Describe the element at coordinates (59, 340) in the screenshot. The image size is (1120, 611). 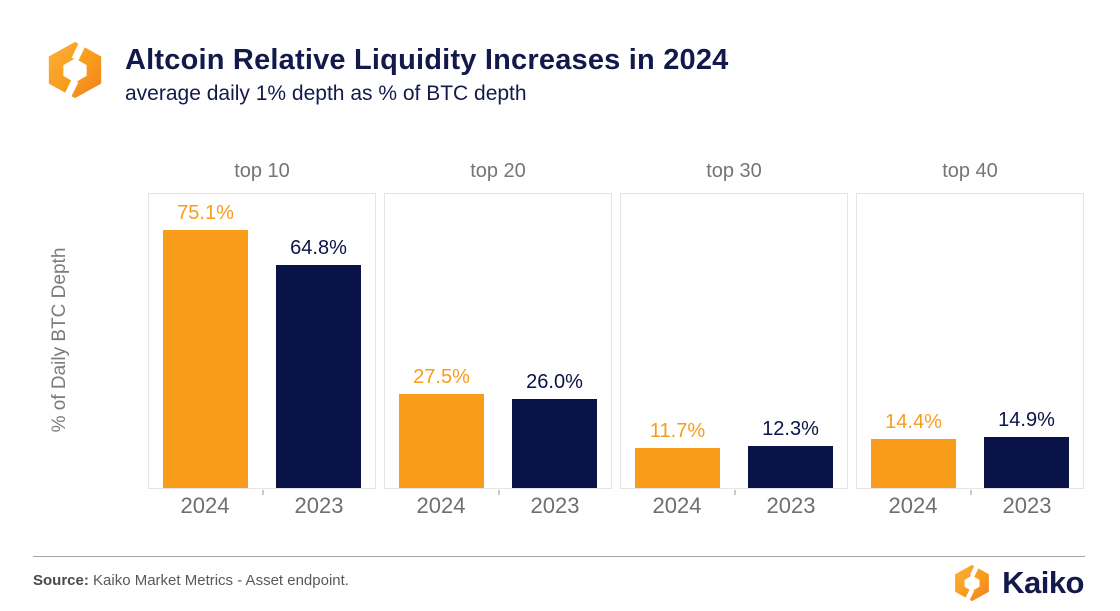
I see `y-axis-label: % of Daily BTC Depth` at that location.